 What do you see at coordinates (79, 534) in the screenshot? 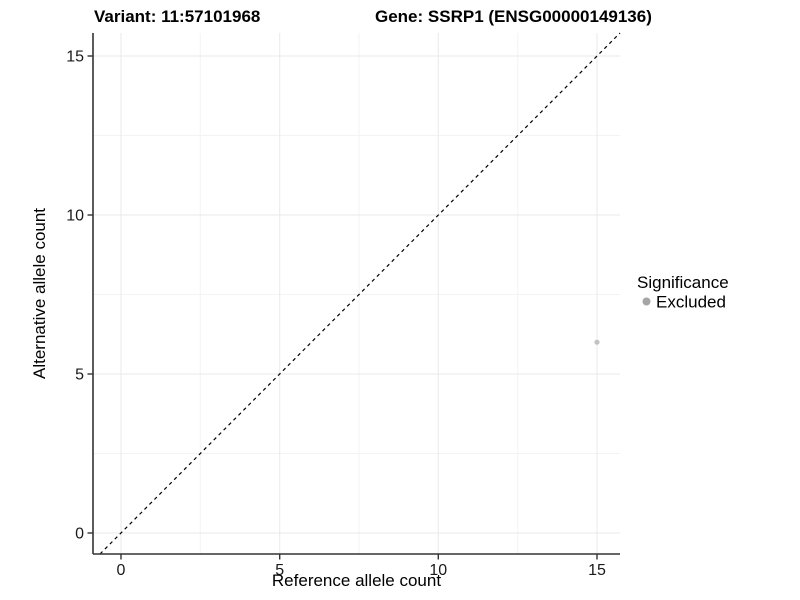
I see `y-tick-0: 0` at bounding box center [79, 534].